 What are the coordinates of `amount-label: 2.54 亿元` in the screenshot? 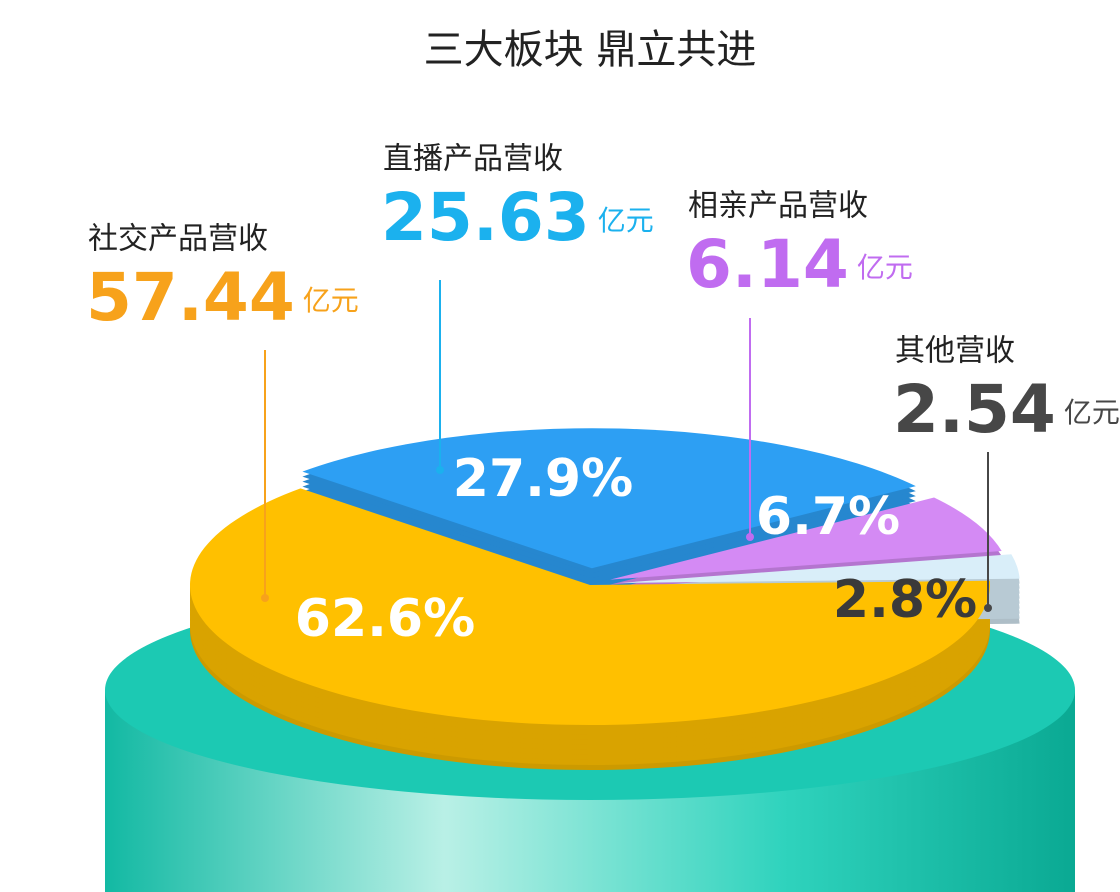 It's located at (1006, 409).